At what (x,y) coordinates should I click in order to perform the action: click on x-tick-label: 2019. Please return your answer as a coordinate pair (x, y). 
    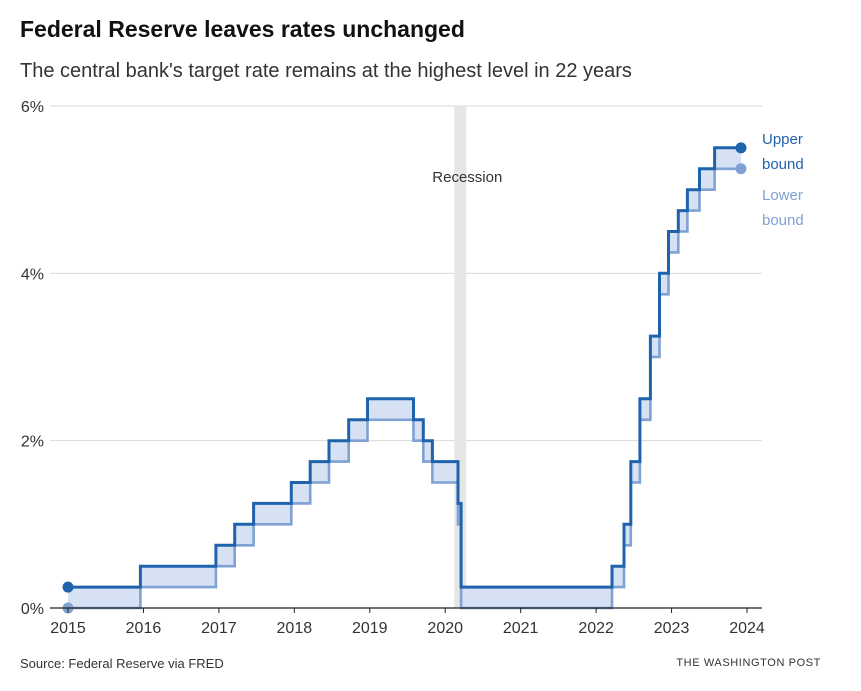
    Looking at the image, I should click on (370, 628).